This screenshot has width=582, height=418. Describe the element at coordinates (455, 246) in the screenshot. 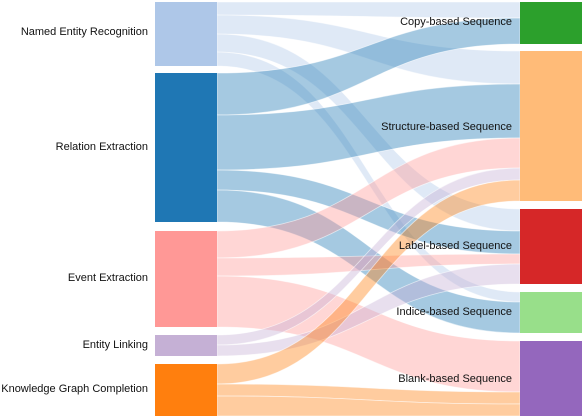

I see `label-label-based-sequence: Label-based Sequence` at that location.